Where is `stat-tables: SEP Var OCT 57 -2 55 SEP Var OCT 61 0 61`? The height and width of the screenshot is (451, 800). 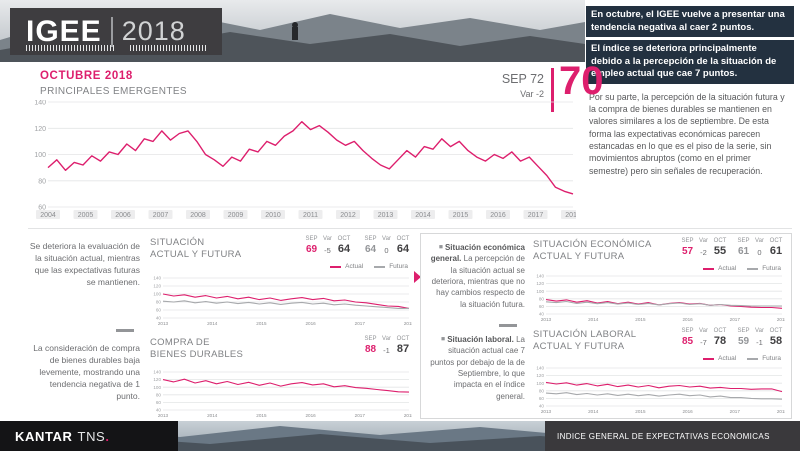 stat-tables: SEP Var OCT 57 -2 55 SEP Var OCT 61 0 61 is located at coordinates (732, 247).